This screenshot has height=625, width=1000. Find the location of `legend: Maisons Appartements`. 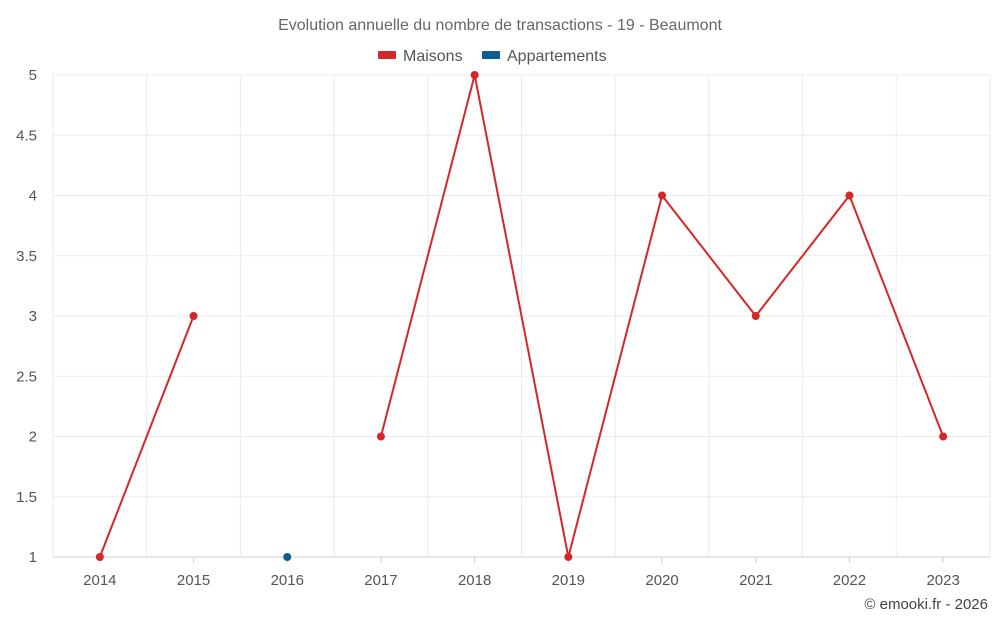

legend: Maisons Appartements is located at coordinates (492, 56).